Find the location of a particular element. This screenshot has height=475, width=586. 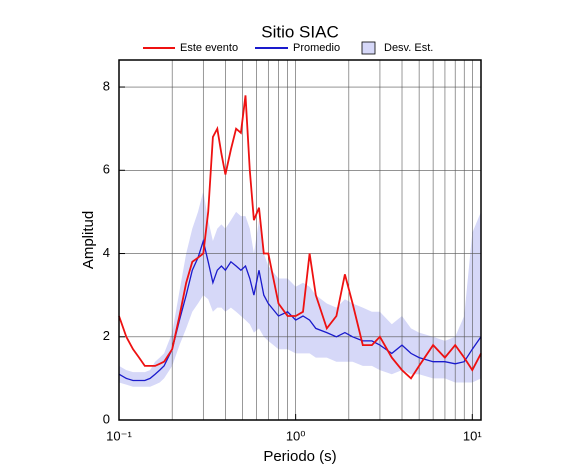

legend-label: Promedio is located at coordinates (316, 48).